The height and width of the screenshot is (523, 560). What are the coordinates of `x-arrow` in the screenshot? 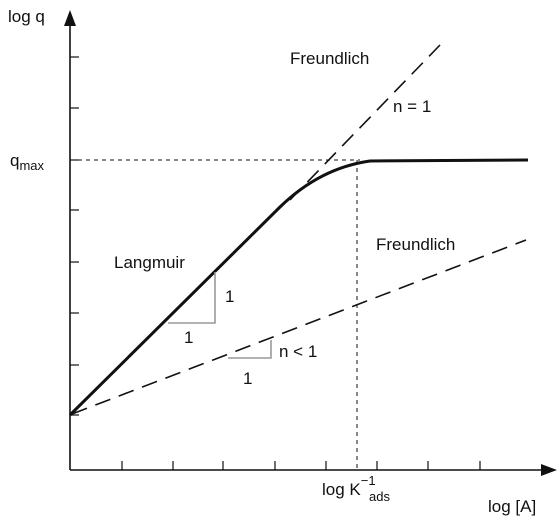 It's located at (549, 470).